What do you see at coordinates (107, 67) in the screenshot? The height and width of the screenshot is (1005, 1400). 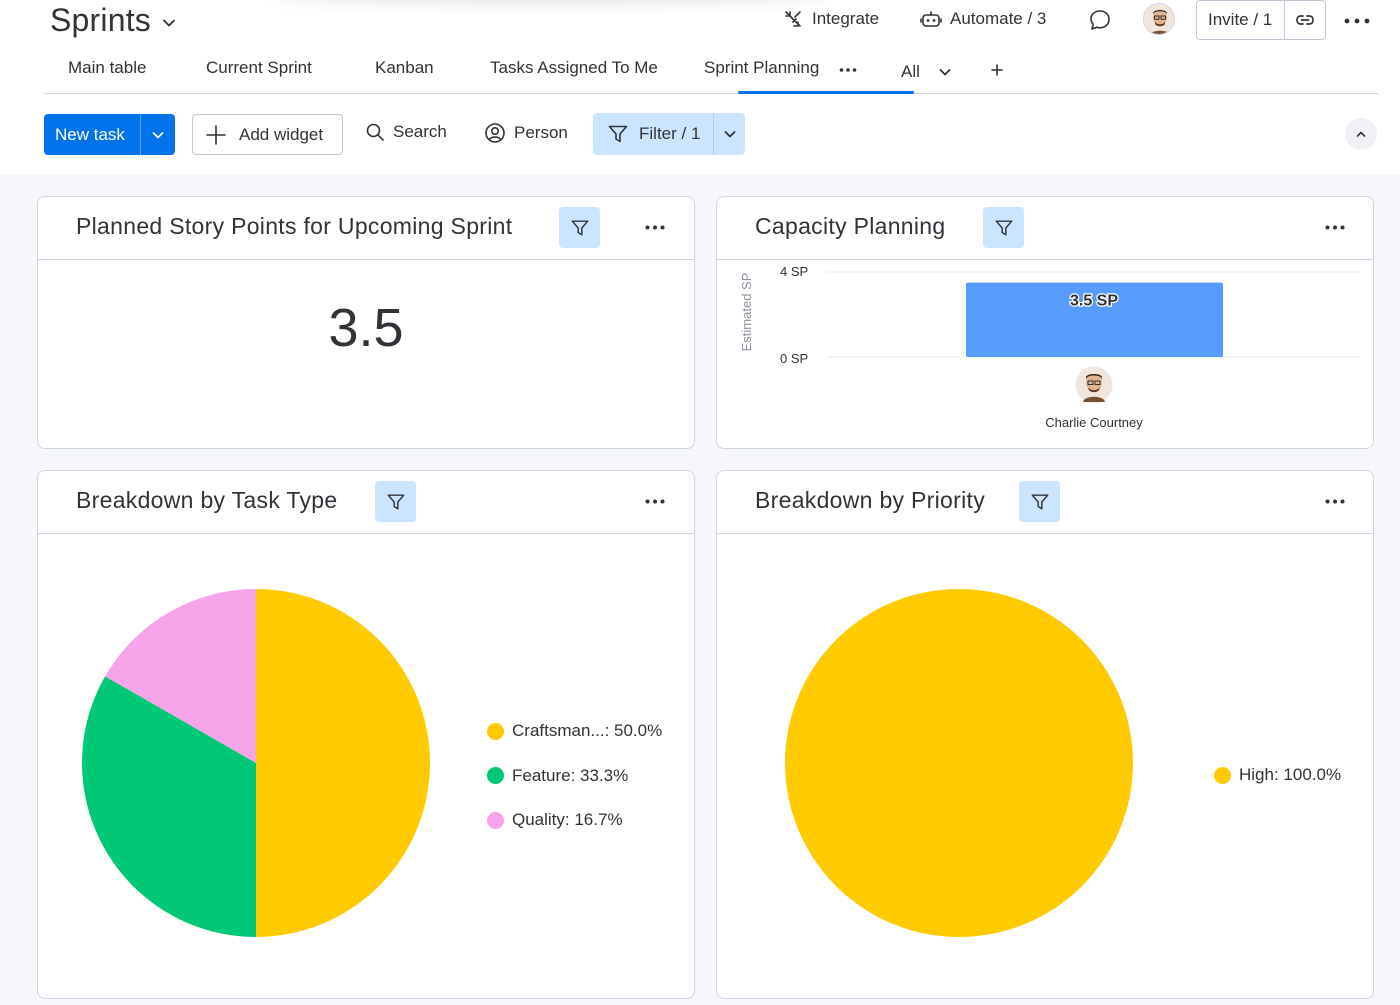 I see `tab-main-table: Main table` at bounding box center [107, 67].